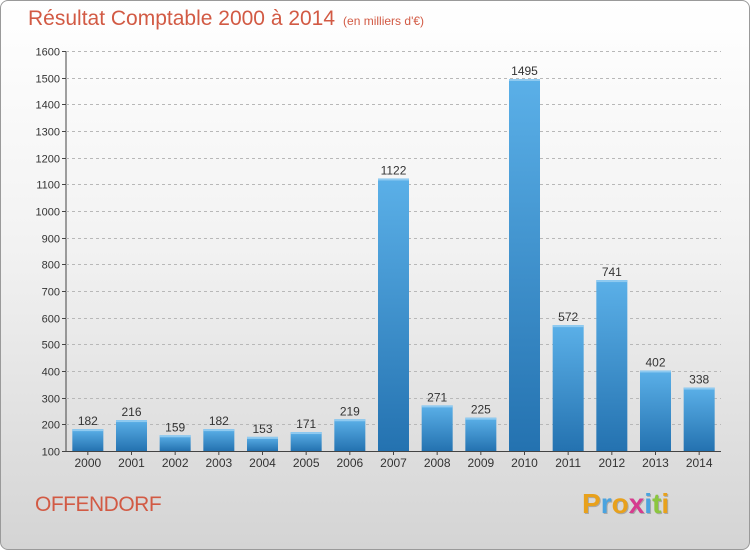 Image resolution: width=750 pixels, height=550 pixels. Describe the element at coordinates (88, 440) in the screenshot. I see `bar-2000` at that location.